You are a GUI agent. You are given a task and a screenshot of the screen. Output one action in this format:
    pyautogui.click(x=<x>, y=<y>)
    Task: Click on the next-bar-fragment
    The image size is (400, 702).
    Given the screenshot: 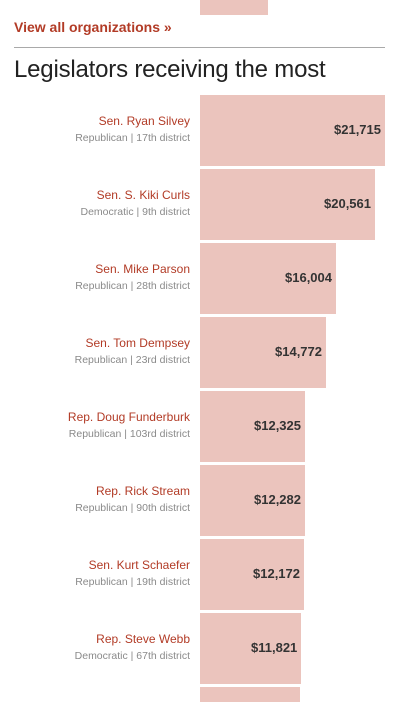 What is the action you would take?
    pyautogui.click(x=250, y=694)
    